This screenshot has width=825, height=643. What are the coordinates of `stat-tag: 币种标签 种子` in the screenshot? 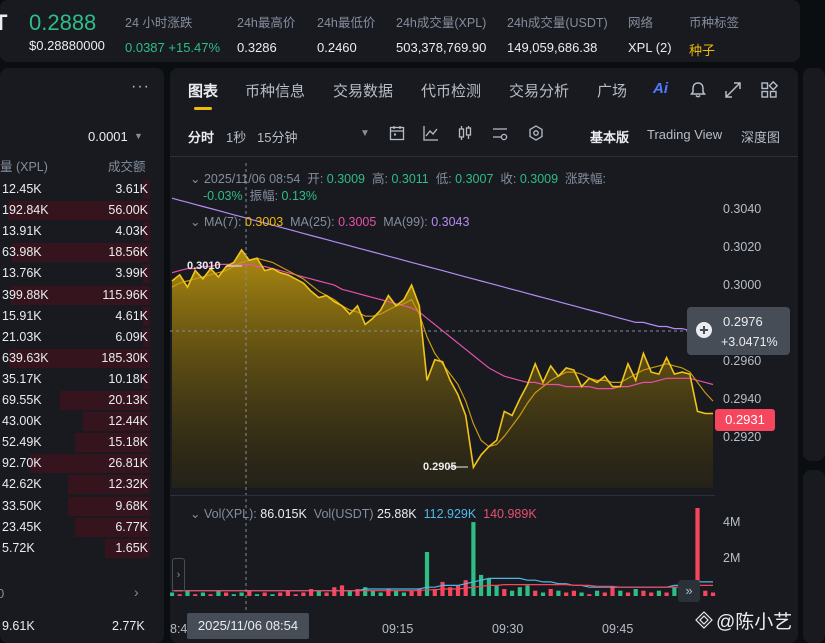 It's located at (714, 35).